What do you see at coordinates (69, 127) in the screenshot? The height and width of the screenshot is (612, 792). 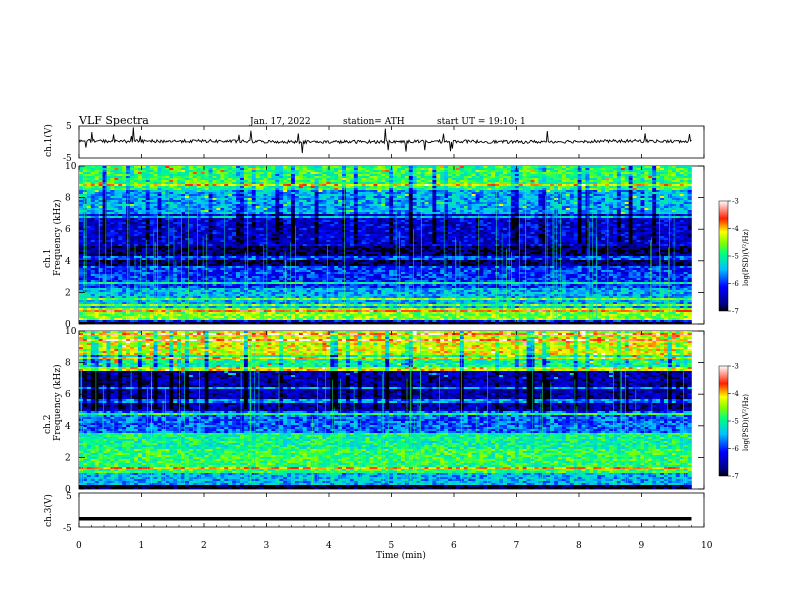 I see `ch1-ytick-top: 5` at bounding box center [69, 127].